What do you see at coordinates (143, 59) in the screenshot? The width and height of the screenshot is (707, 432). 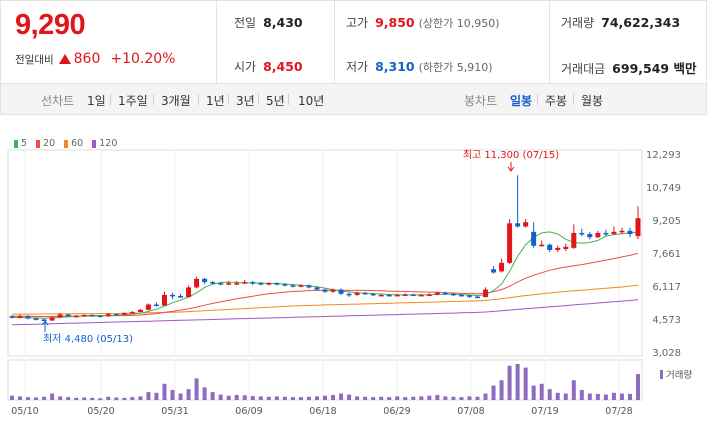 I see `change-pct: +10.20%` at bounding box center [143, 59].